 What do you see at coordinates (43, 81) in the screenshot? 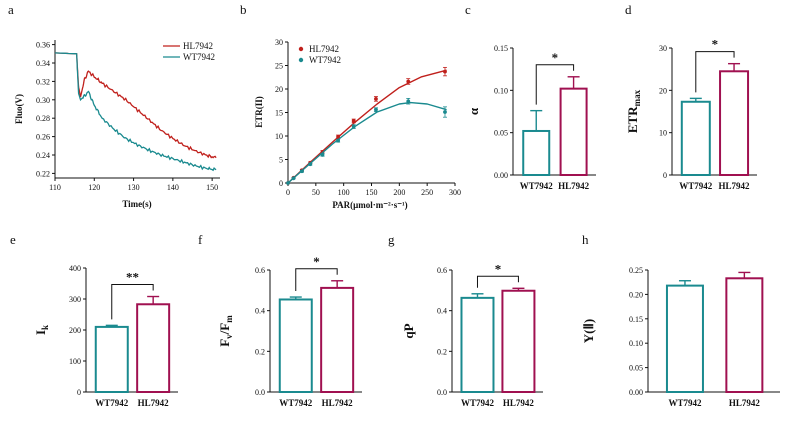
I see `y-tick-label: 0.32` at bounding box center [43, 81].